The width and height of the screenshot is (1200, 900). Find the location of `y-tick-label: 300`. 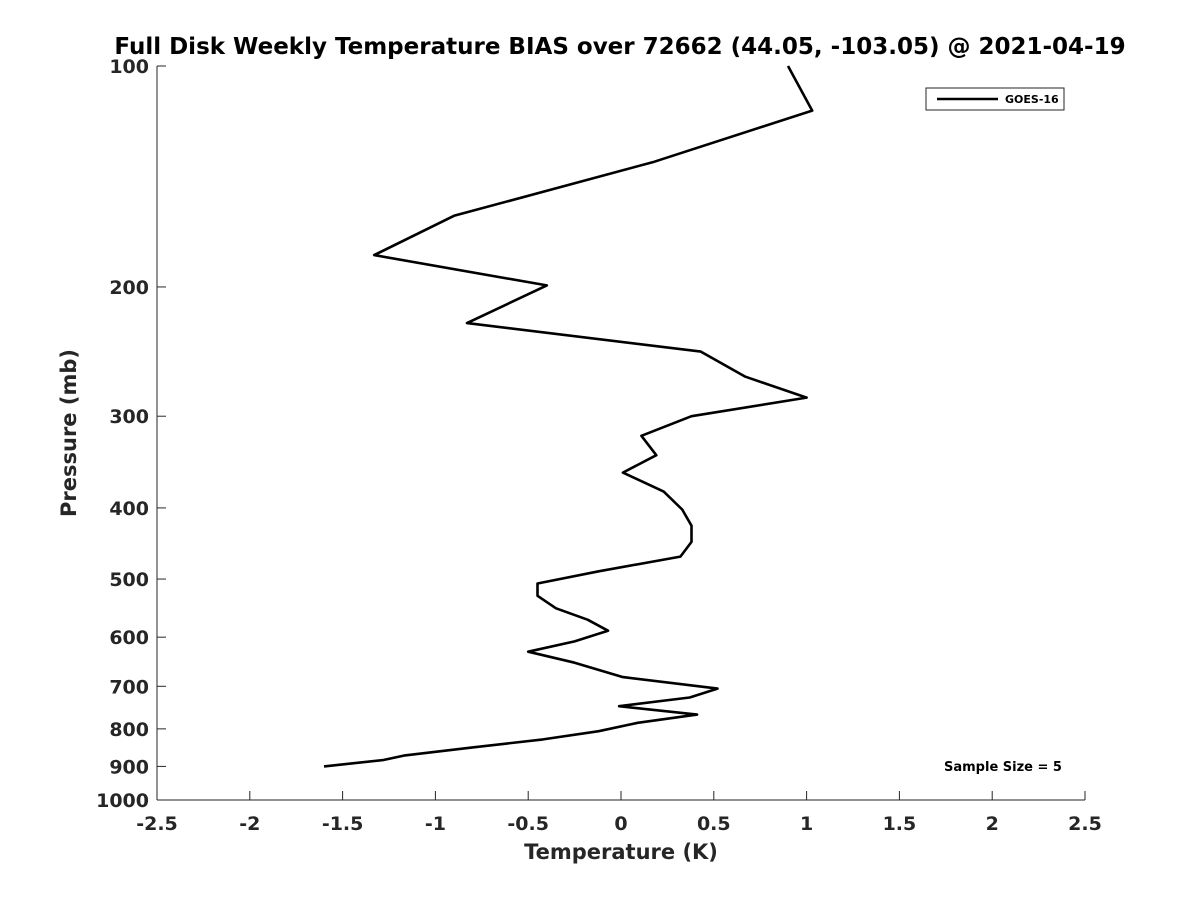

y-tick-label: 300 is located at coordinates (129, 417).